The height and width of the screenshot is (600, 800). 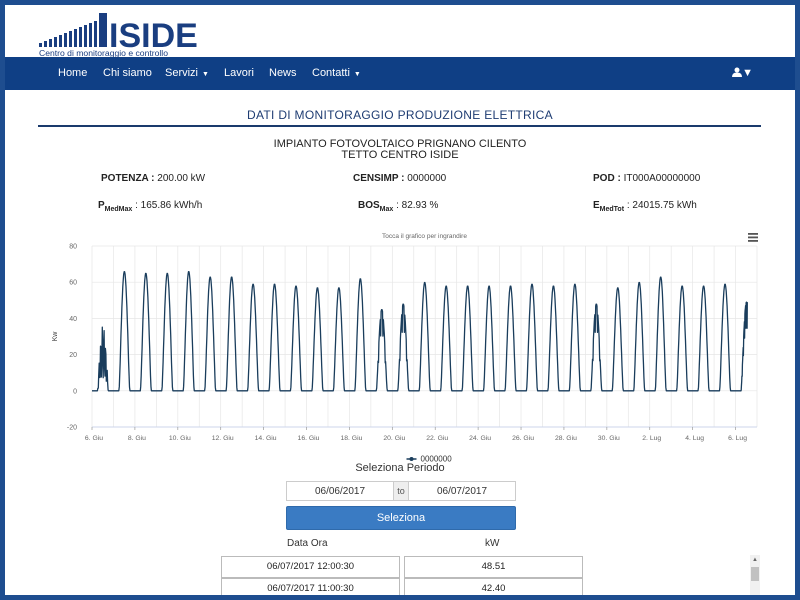 I want to click on x-tick-label: 8. Giu, so click(x=137, y=438).